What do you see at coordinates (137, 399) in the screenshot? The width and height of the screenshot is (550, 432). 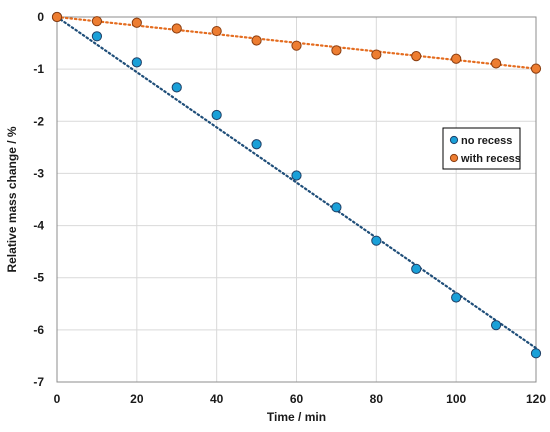 I see `x-tick-label: 20` at bounding box center [137, 399].